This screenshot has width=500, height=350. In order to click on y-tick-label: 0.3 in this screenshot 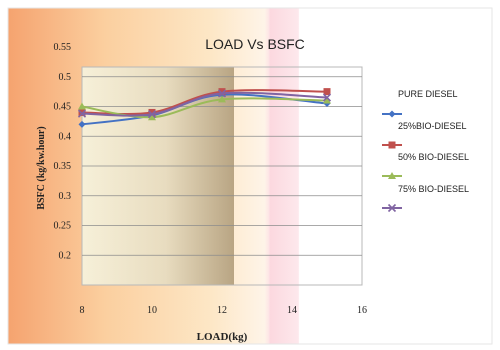, I will do `click(65, 196)`.